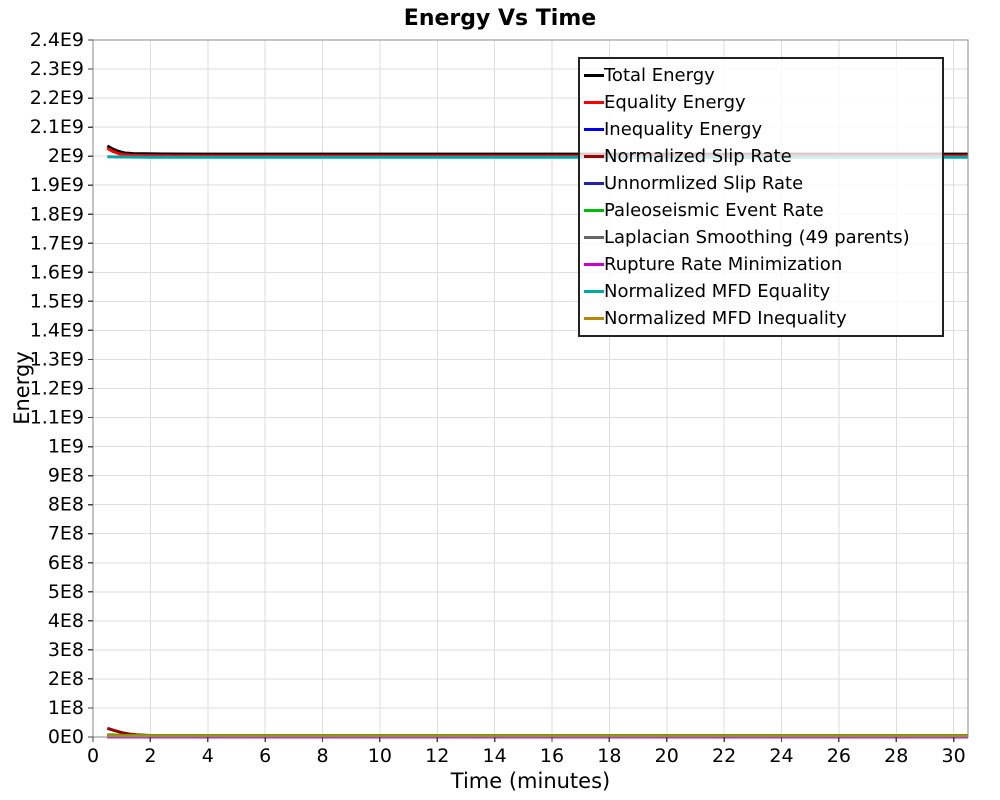 Image resolution: width=1000 pixels, height=800 pixels. I want to click on x-tick-label: 28, so click(896, 756).